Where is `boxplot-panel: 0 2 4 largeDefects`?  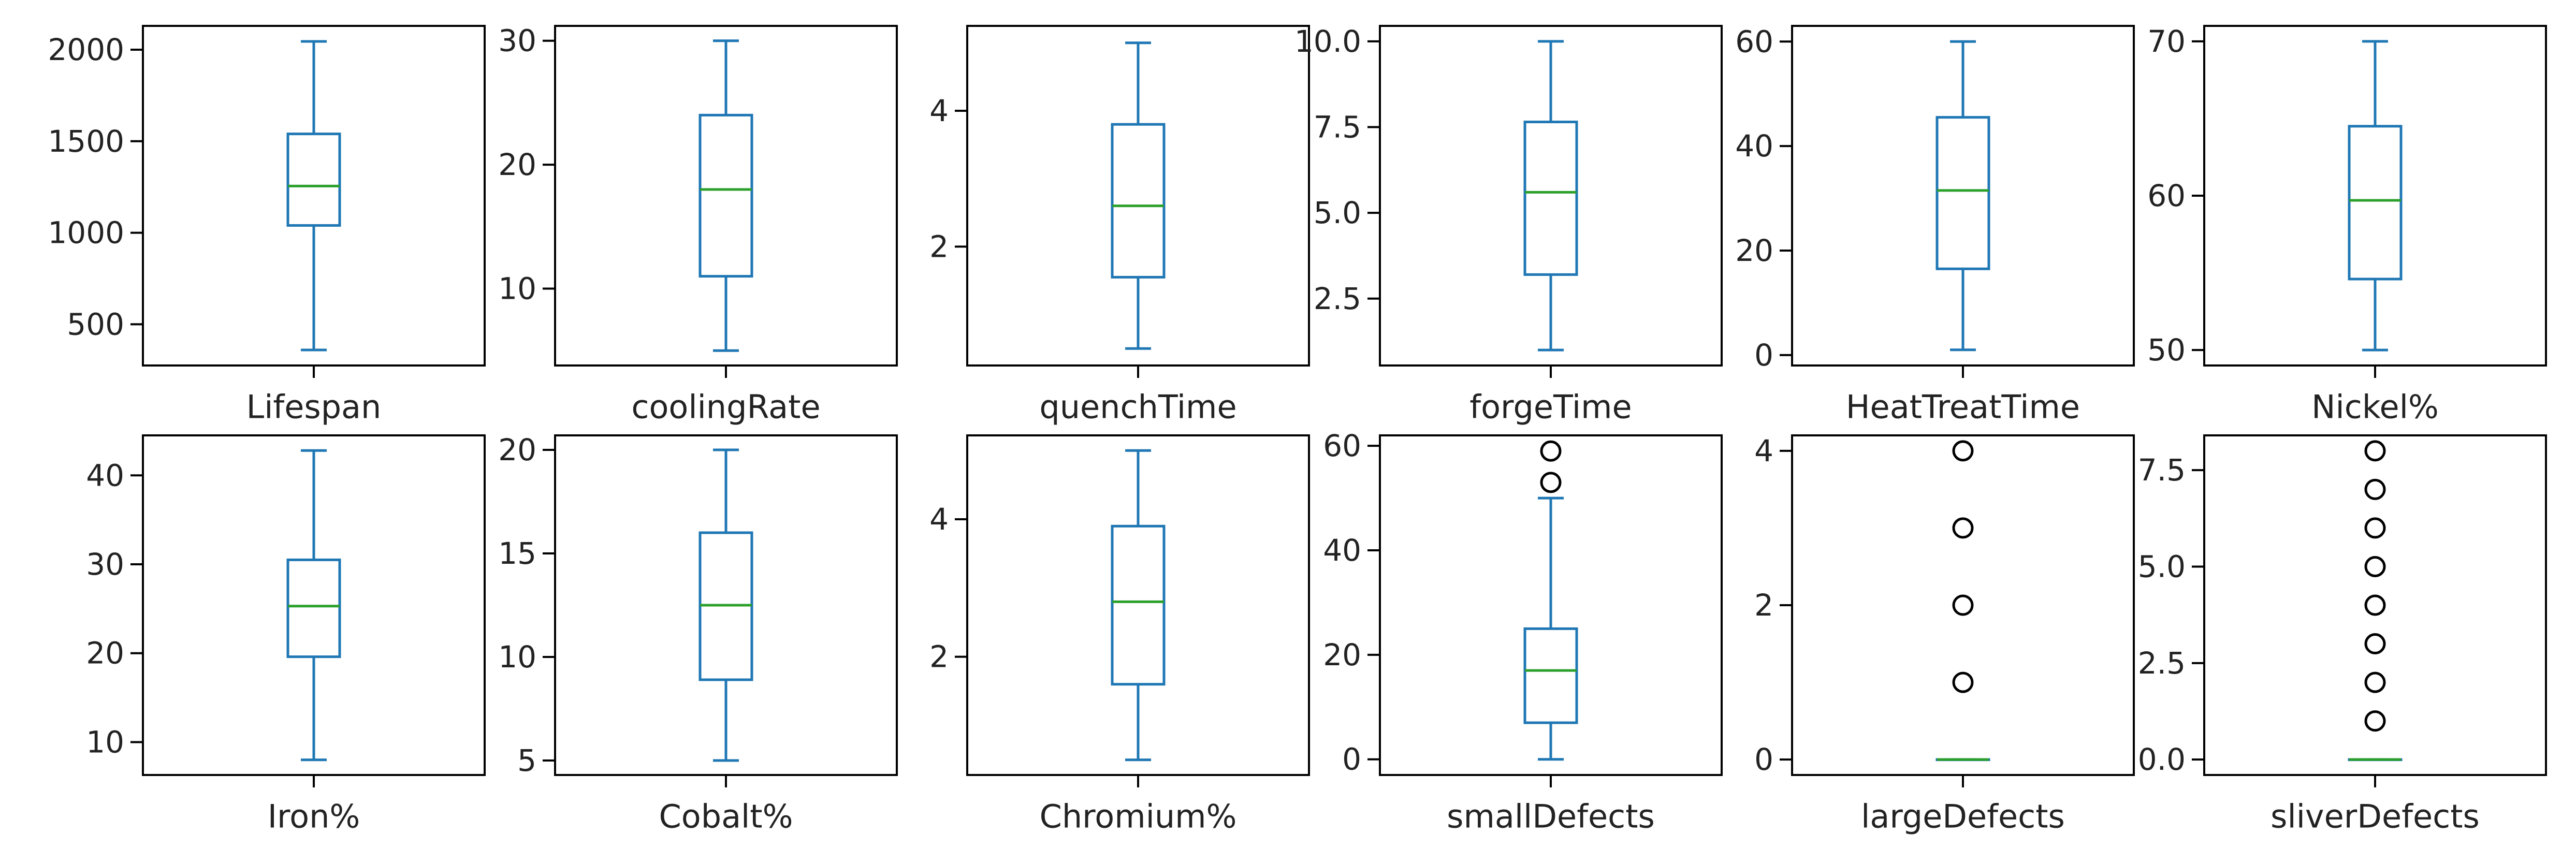 boxplot-panel: 0 2 4 largeDefects is located at coordinates (1945, 635).